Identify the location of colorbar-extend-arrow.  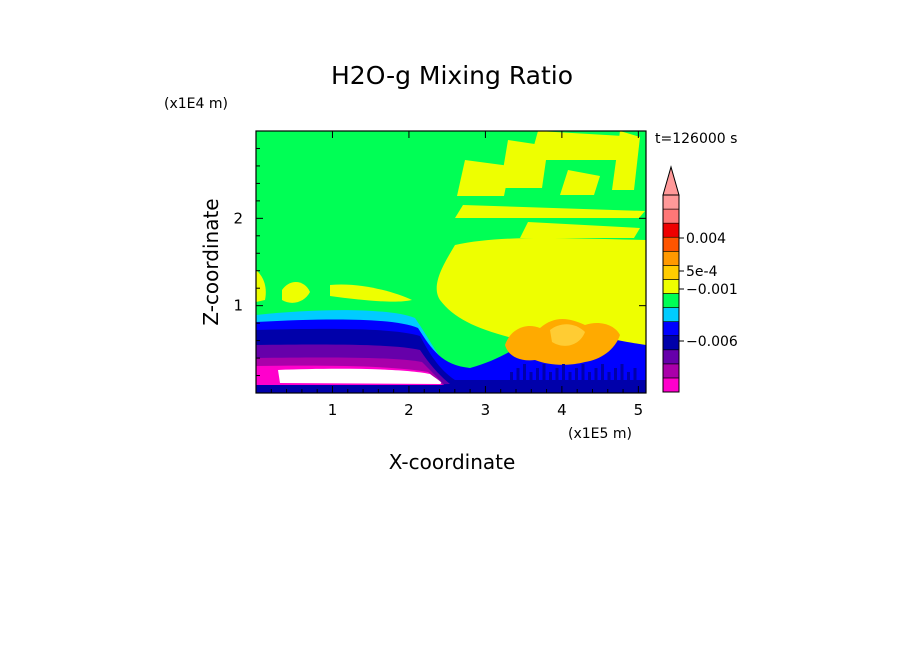
(671, 180).